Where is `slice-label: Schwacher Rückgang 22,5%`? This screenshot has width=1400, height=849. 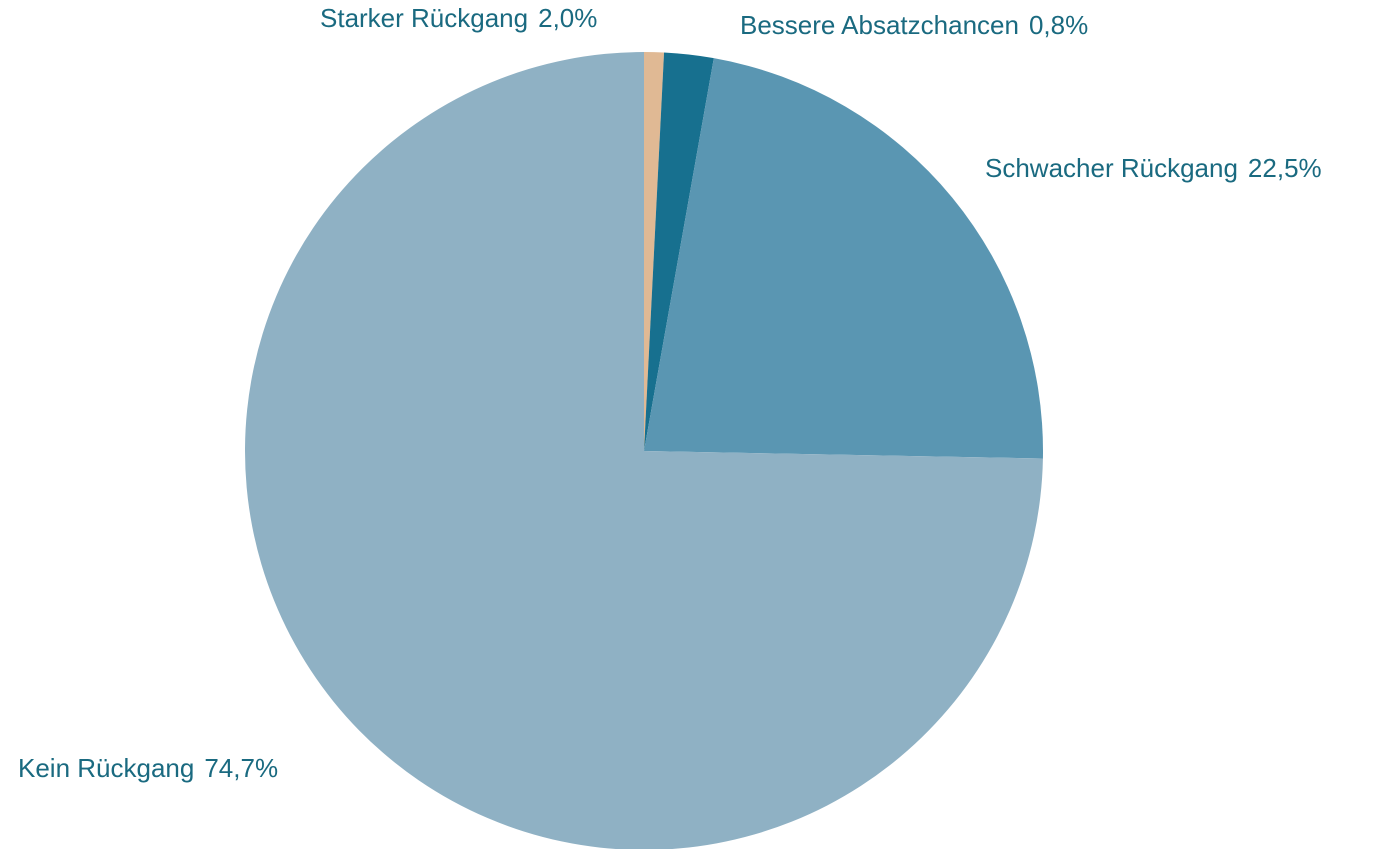
slice-label: Schwacher Rückgang 22,5% is located at coordinates (1153, 168).